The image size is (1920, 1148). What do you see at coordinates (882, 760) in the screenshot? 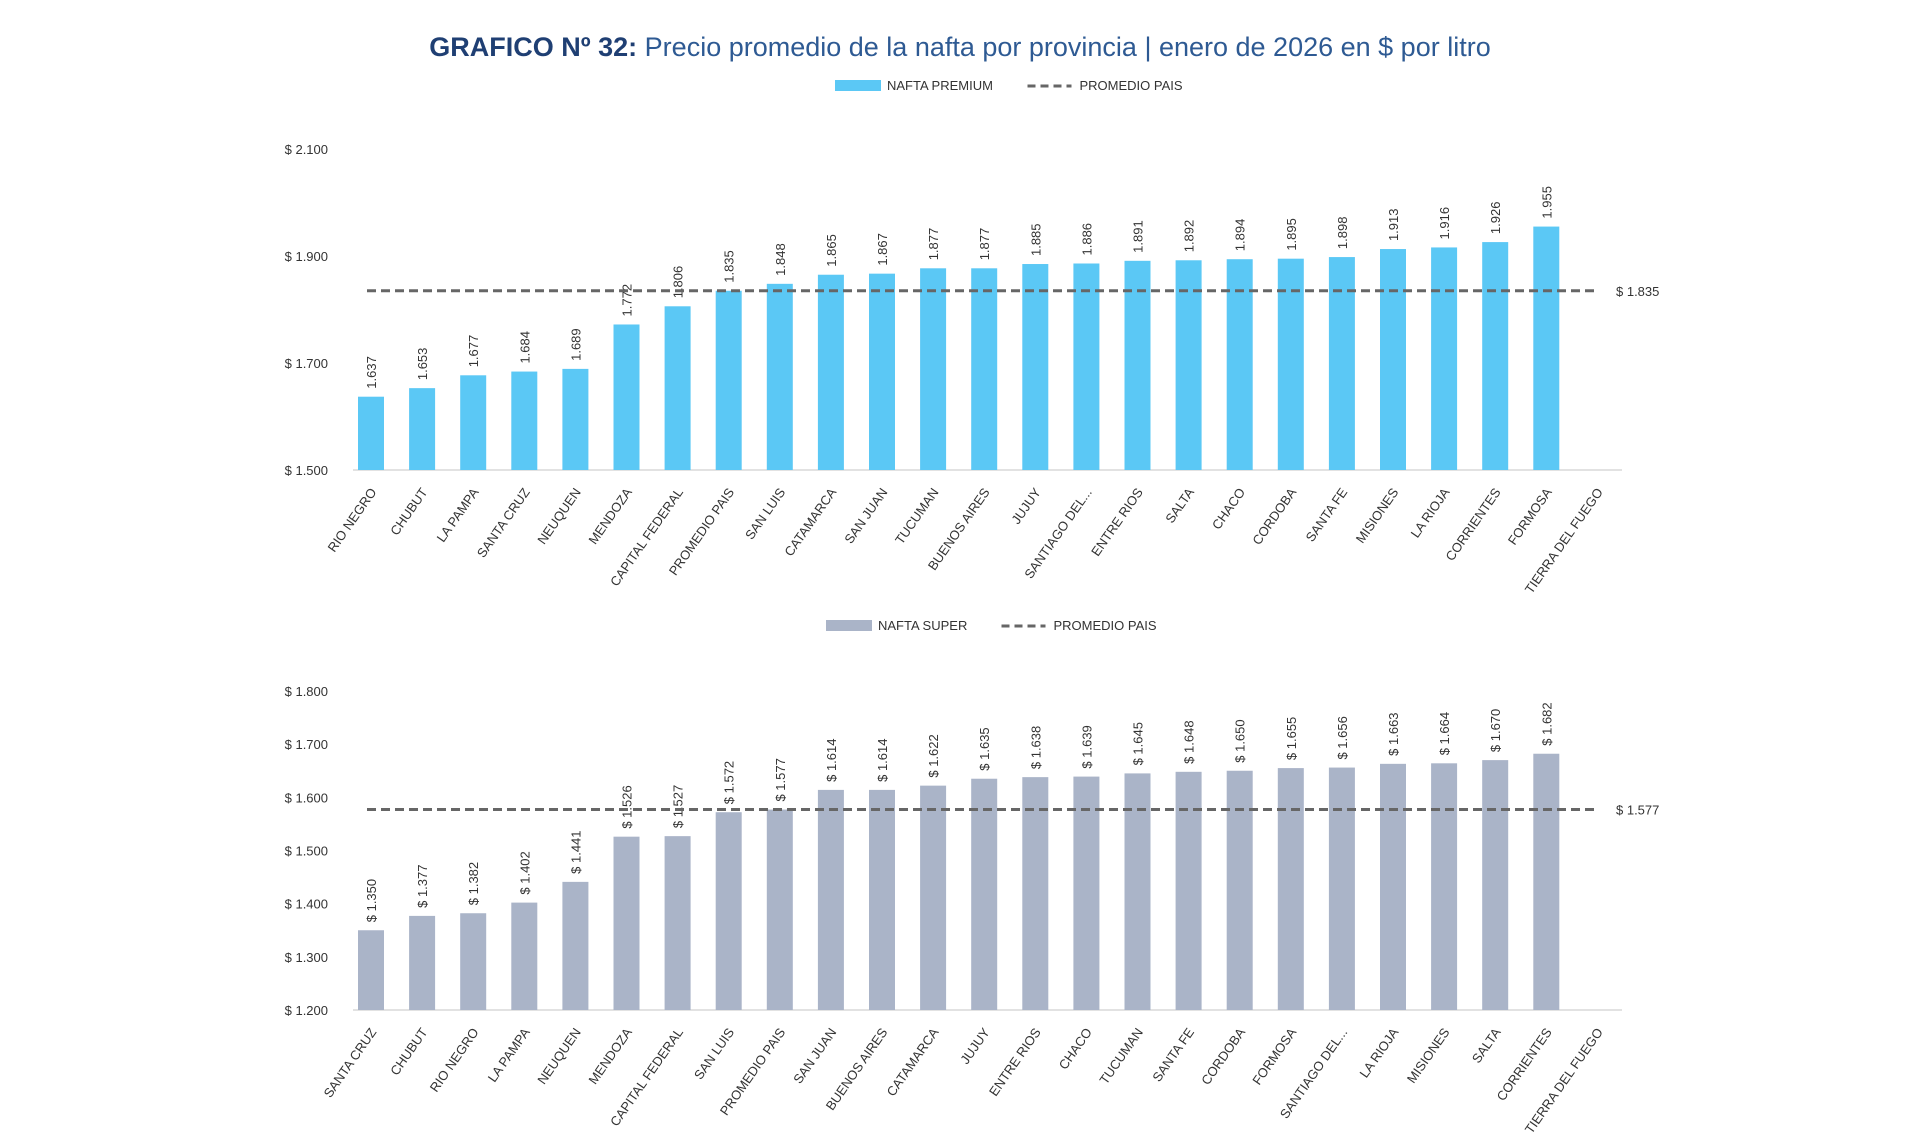
I see `value-label: $ 1.614` at bounding box center [882, 760].